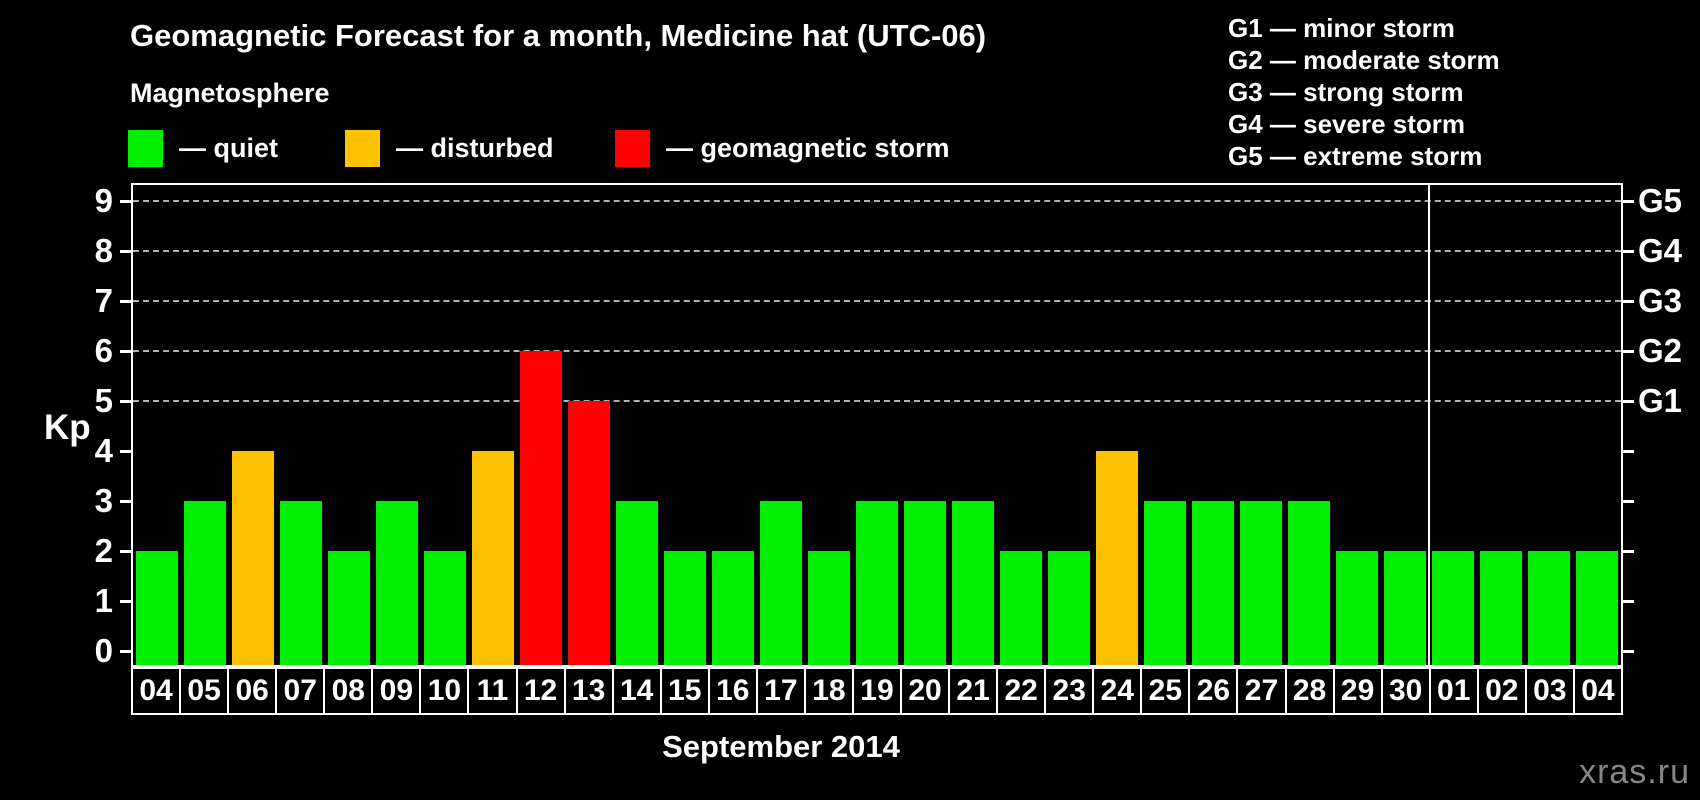 The height and width of the screenshot is (800, 1700). Describe the element at coordinates (1069, 691) in the screenshot. I see `day-label-23: 23` at that location.